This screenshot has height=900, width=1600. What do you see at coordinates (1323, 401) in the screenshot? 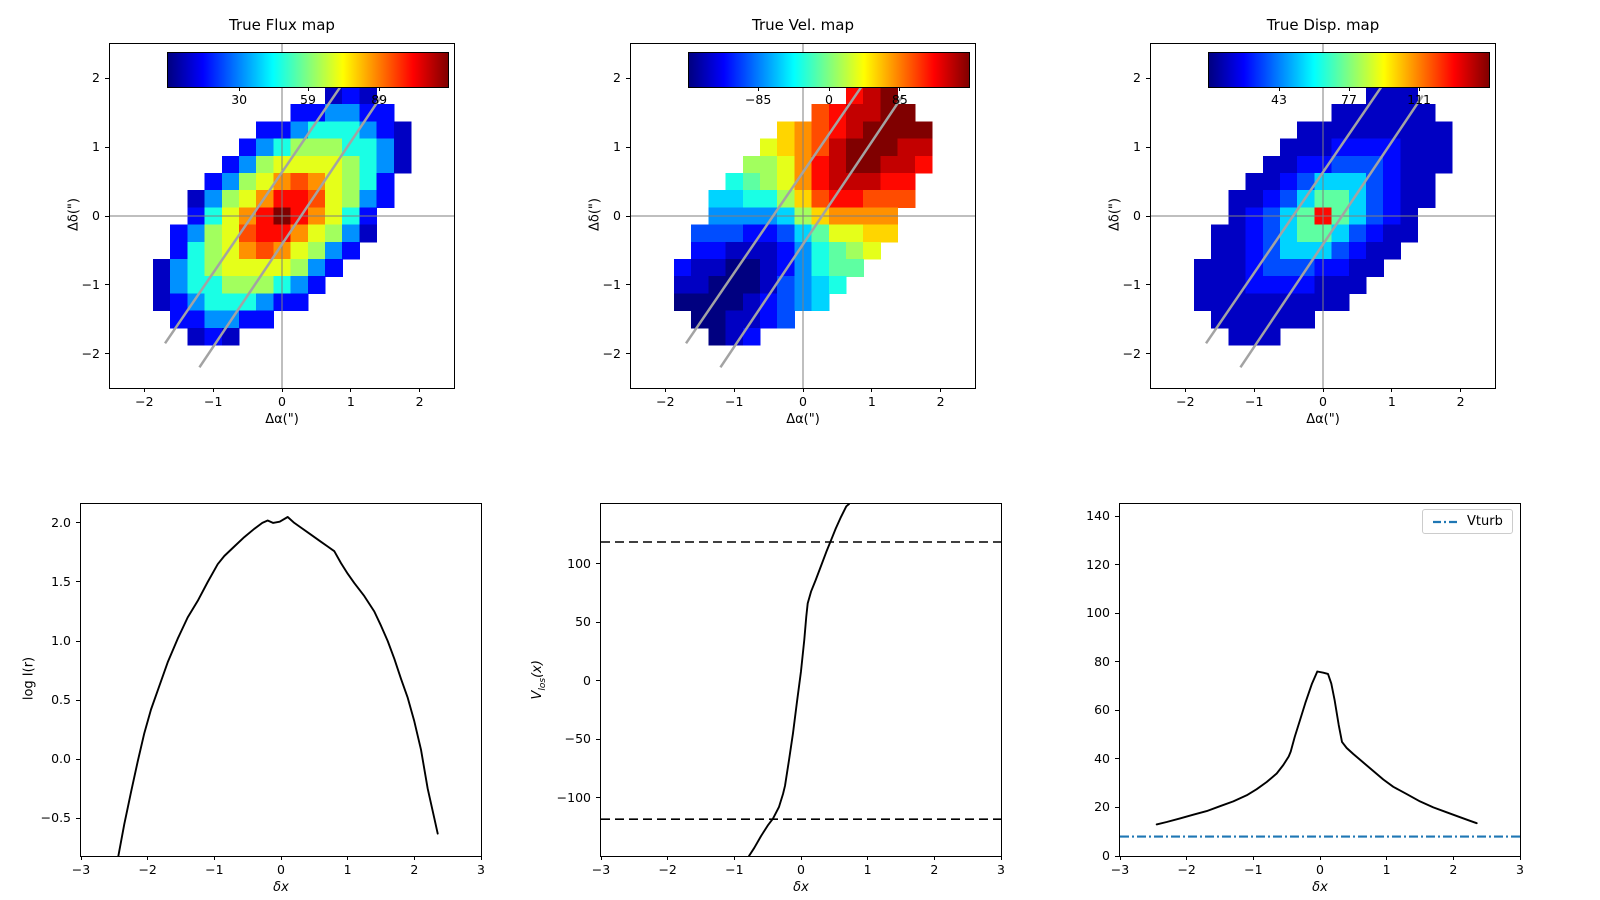
I see `x-tick-label: 0` at bounding box center [1323, 401].